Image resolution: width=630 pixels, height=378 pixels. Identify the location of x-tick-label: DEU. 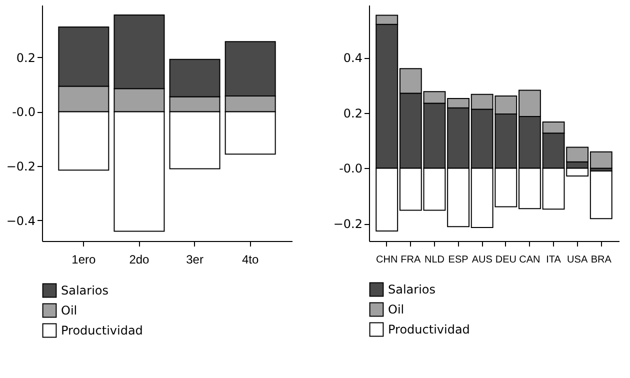
(505, 260).